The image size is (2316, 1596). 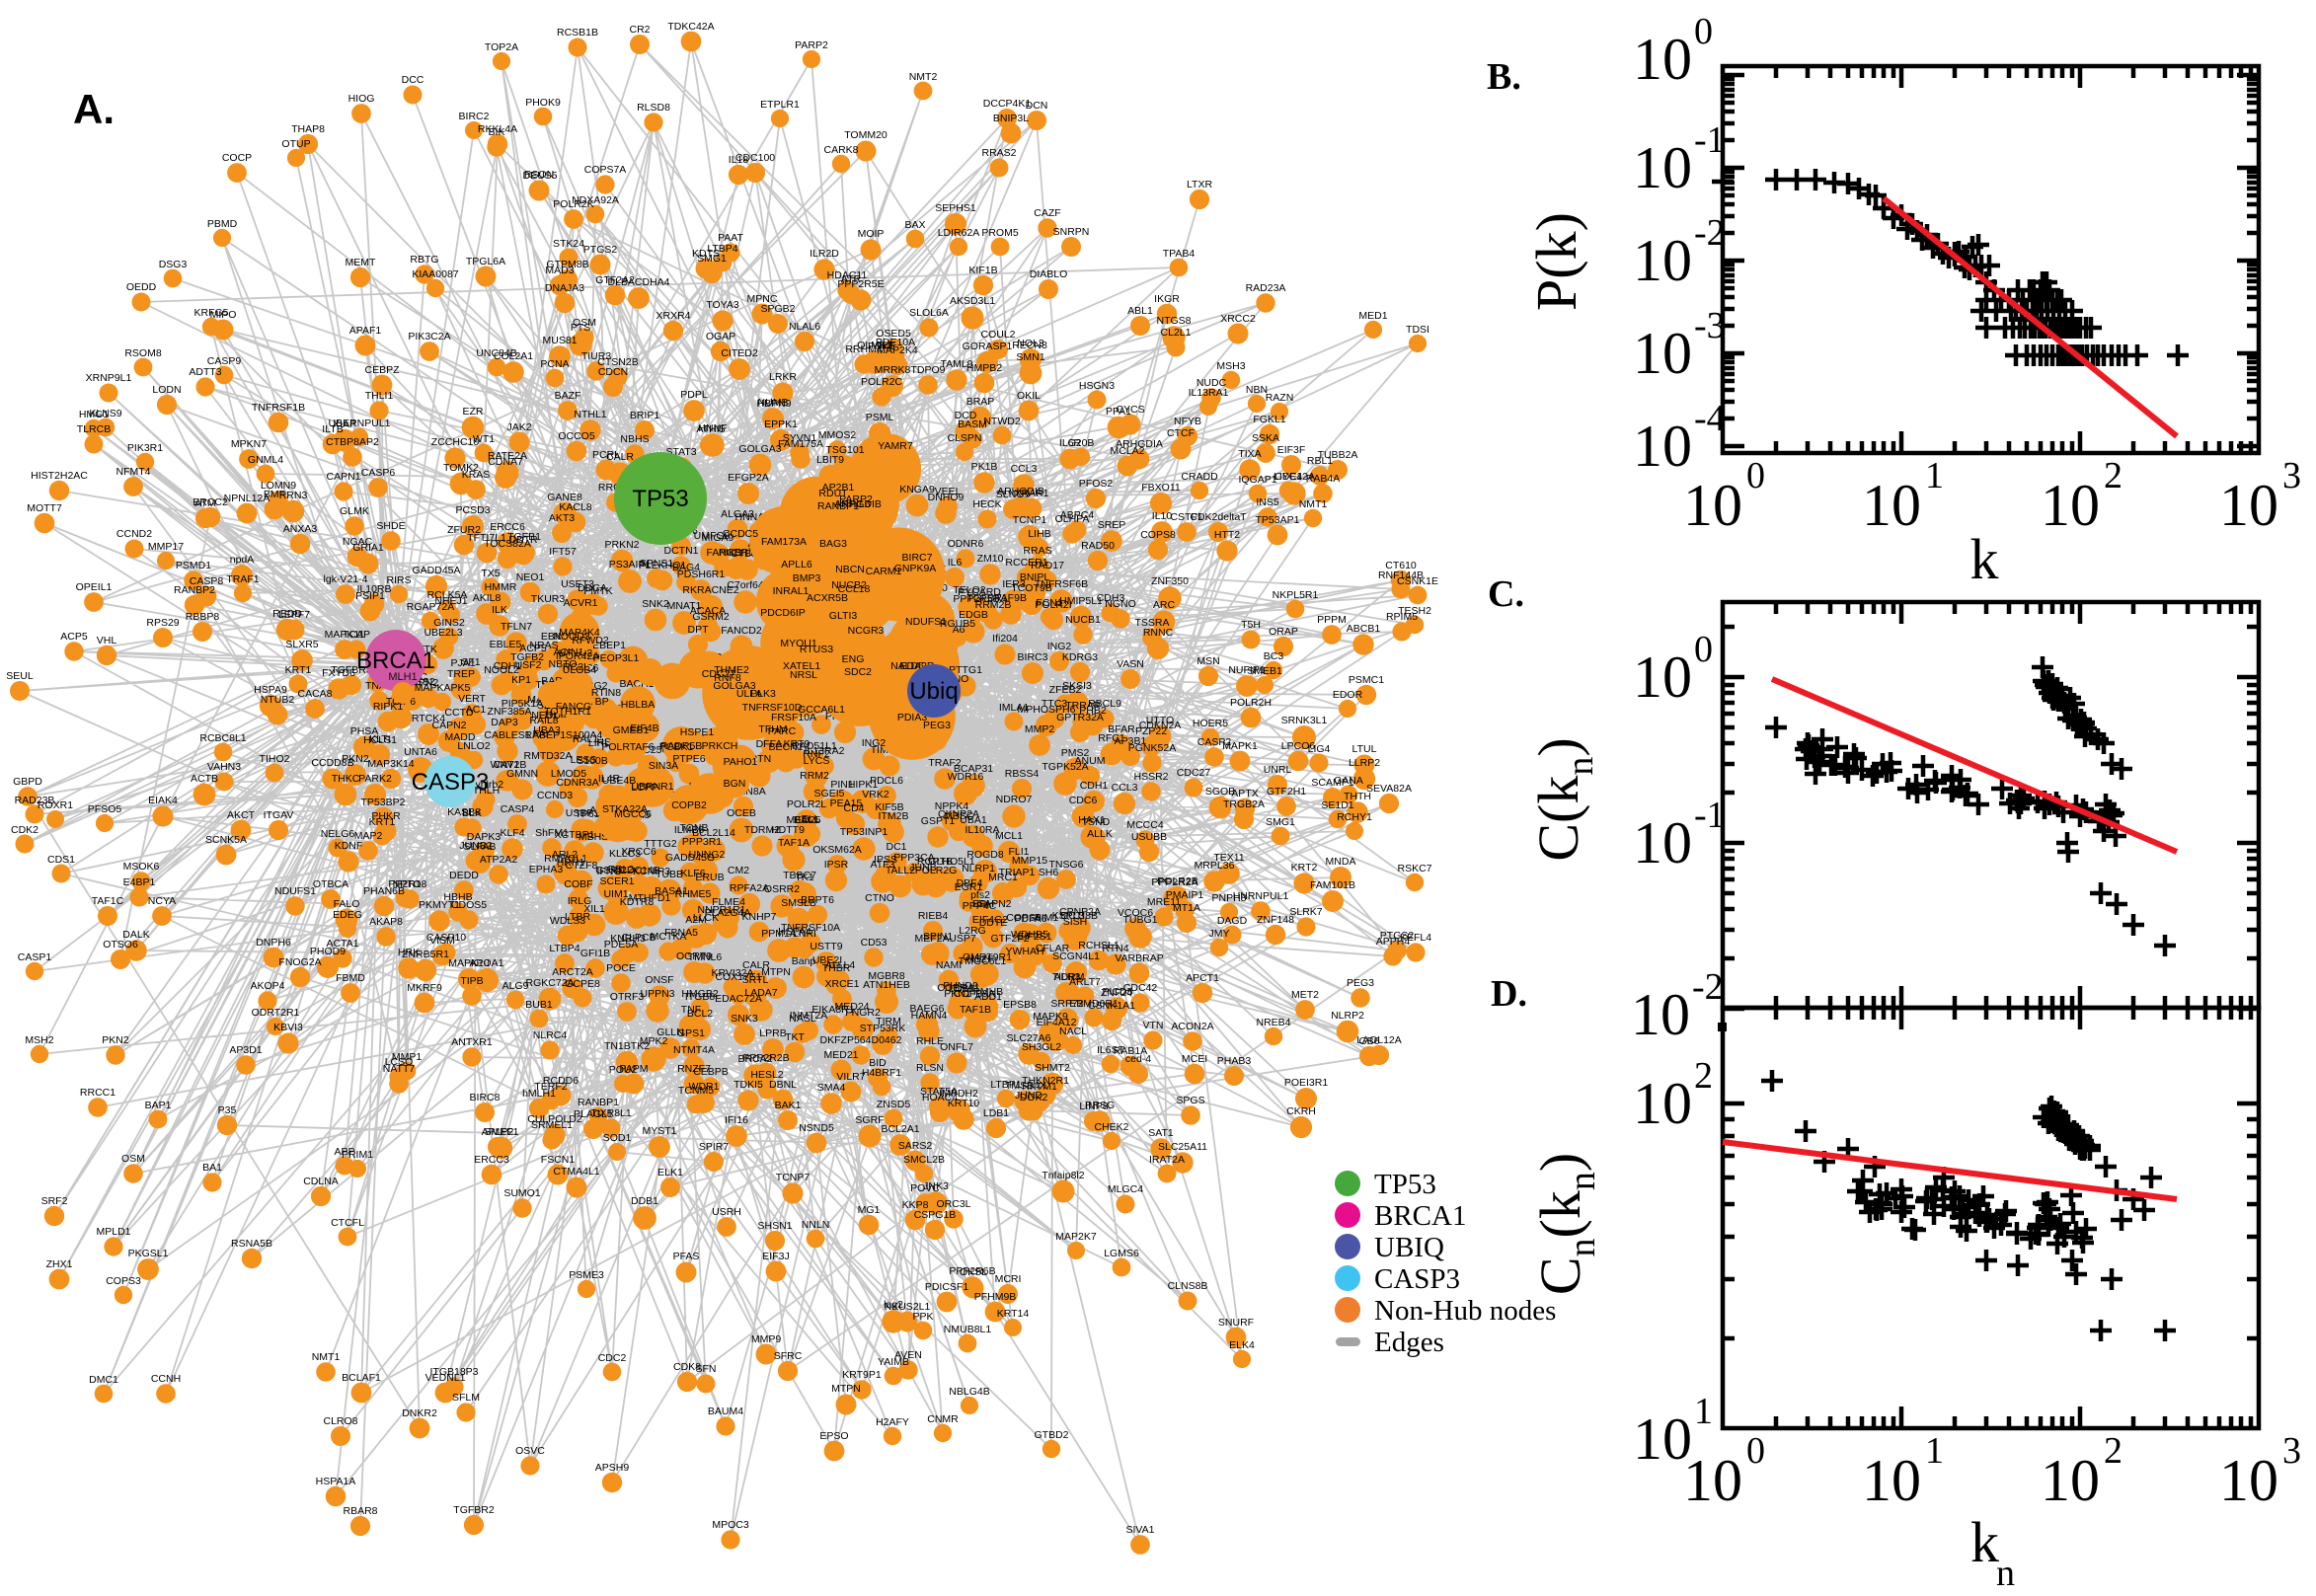 What do you see at coordinates (1083, 800) in the screenshot?
I see `svg-text: CDC6` at bounding box center [1083, 800].